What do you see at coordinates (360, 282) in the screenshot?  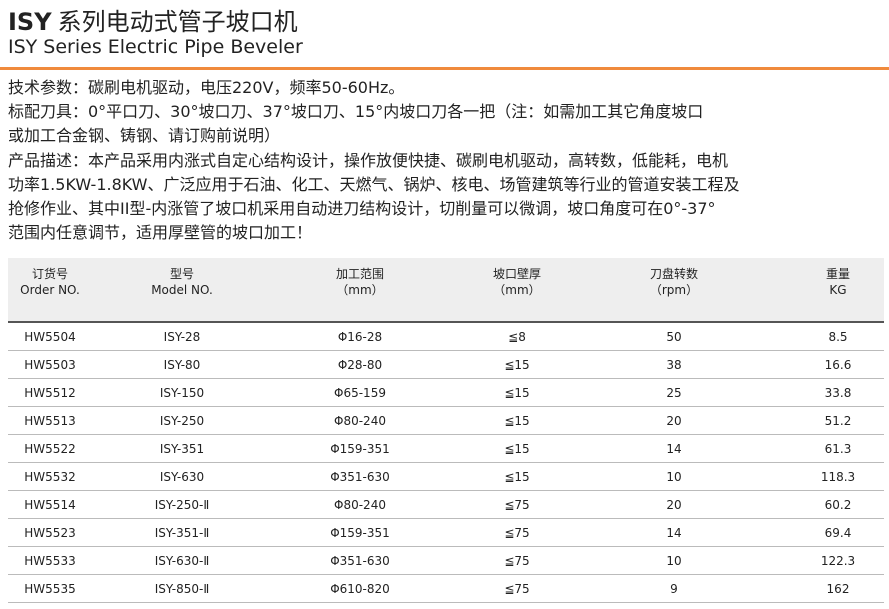 I see `header-cell: 加工范围 （mm）` at bounding box center [360, 282].